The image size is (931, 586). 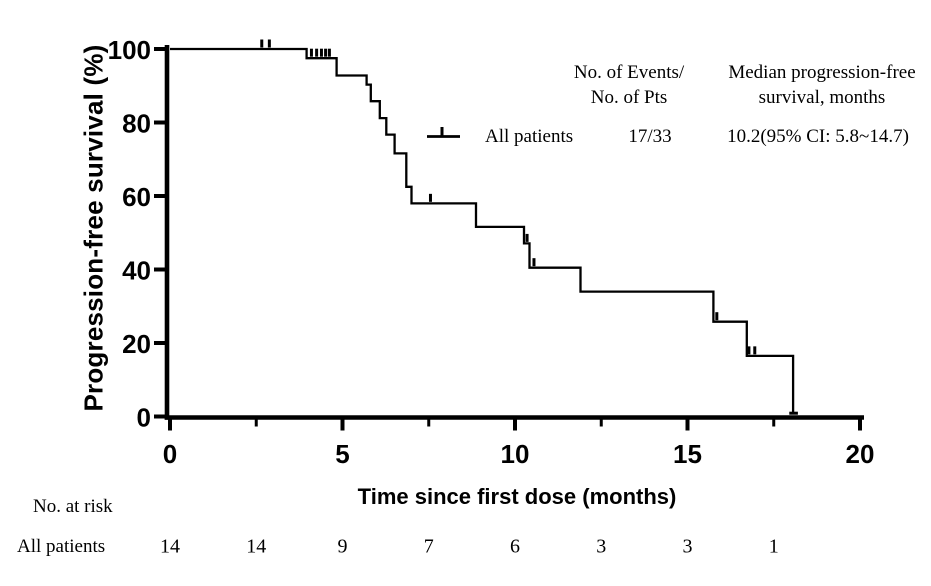 I want to click on x-axis-tick-label: 15, so click(x=687, y=454).